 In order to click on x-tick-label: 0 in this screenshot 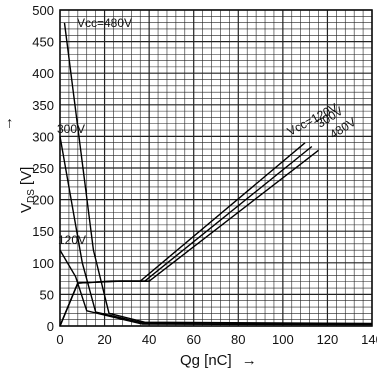, I will do `click(59, 339)`.